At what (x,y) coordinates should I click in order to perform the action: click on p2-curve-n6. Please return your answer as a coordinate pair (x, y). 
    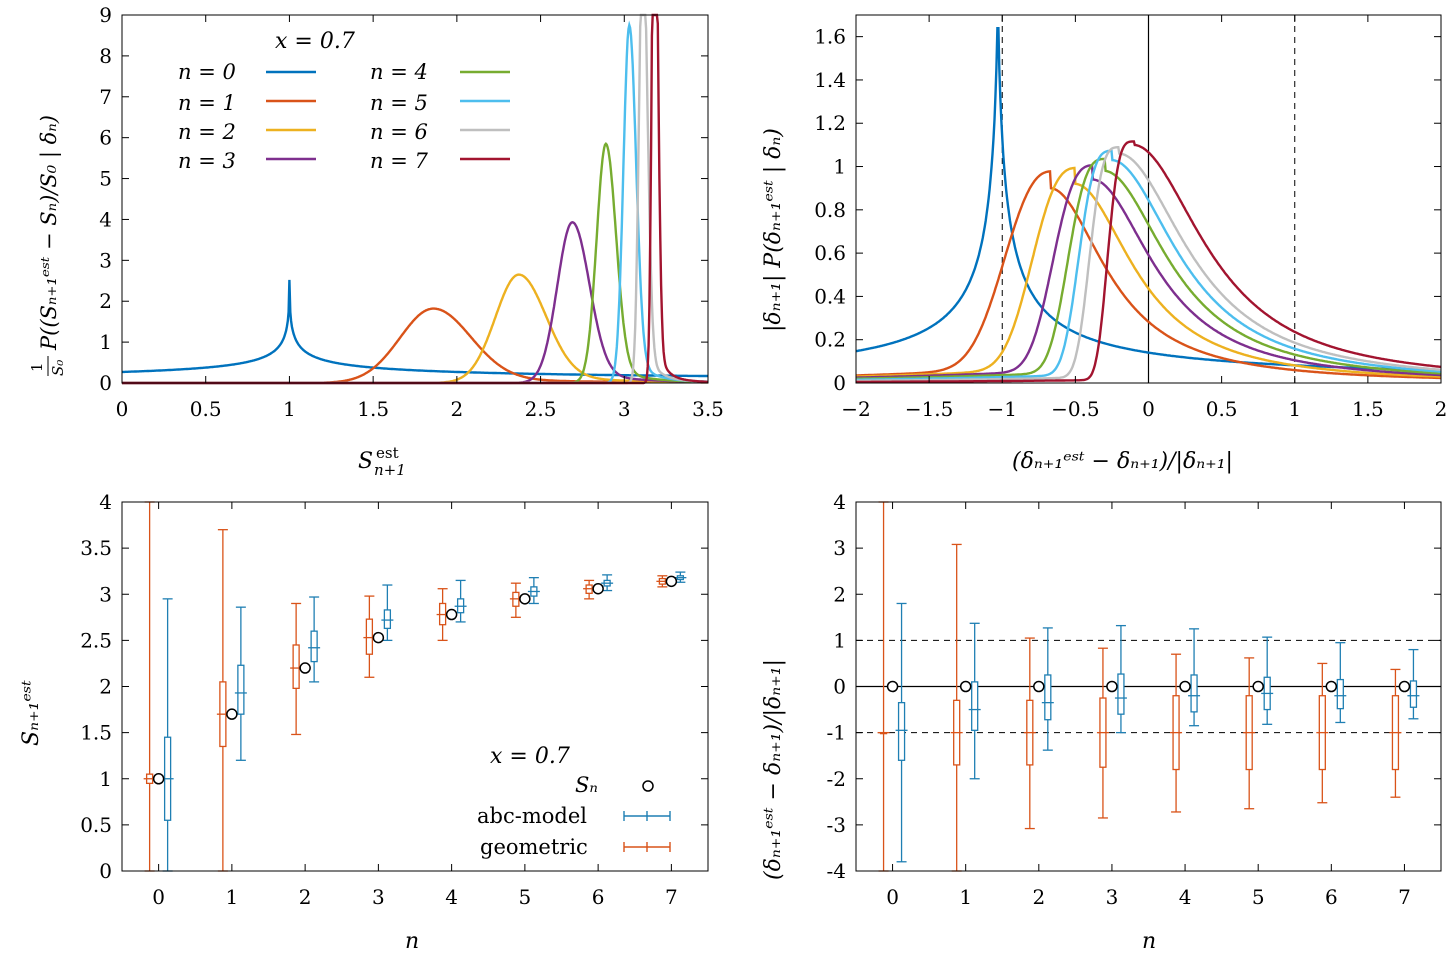
    Looking at the image, I should click on (1149, 263).